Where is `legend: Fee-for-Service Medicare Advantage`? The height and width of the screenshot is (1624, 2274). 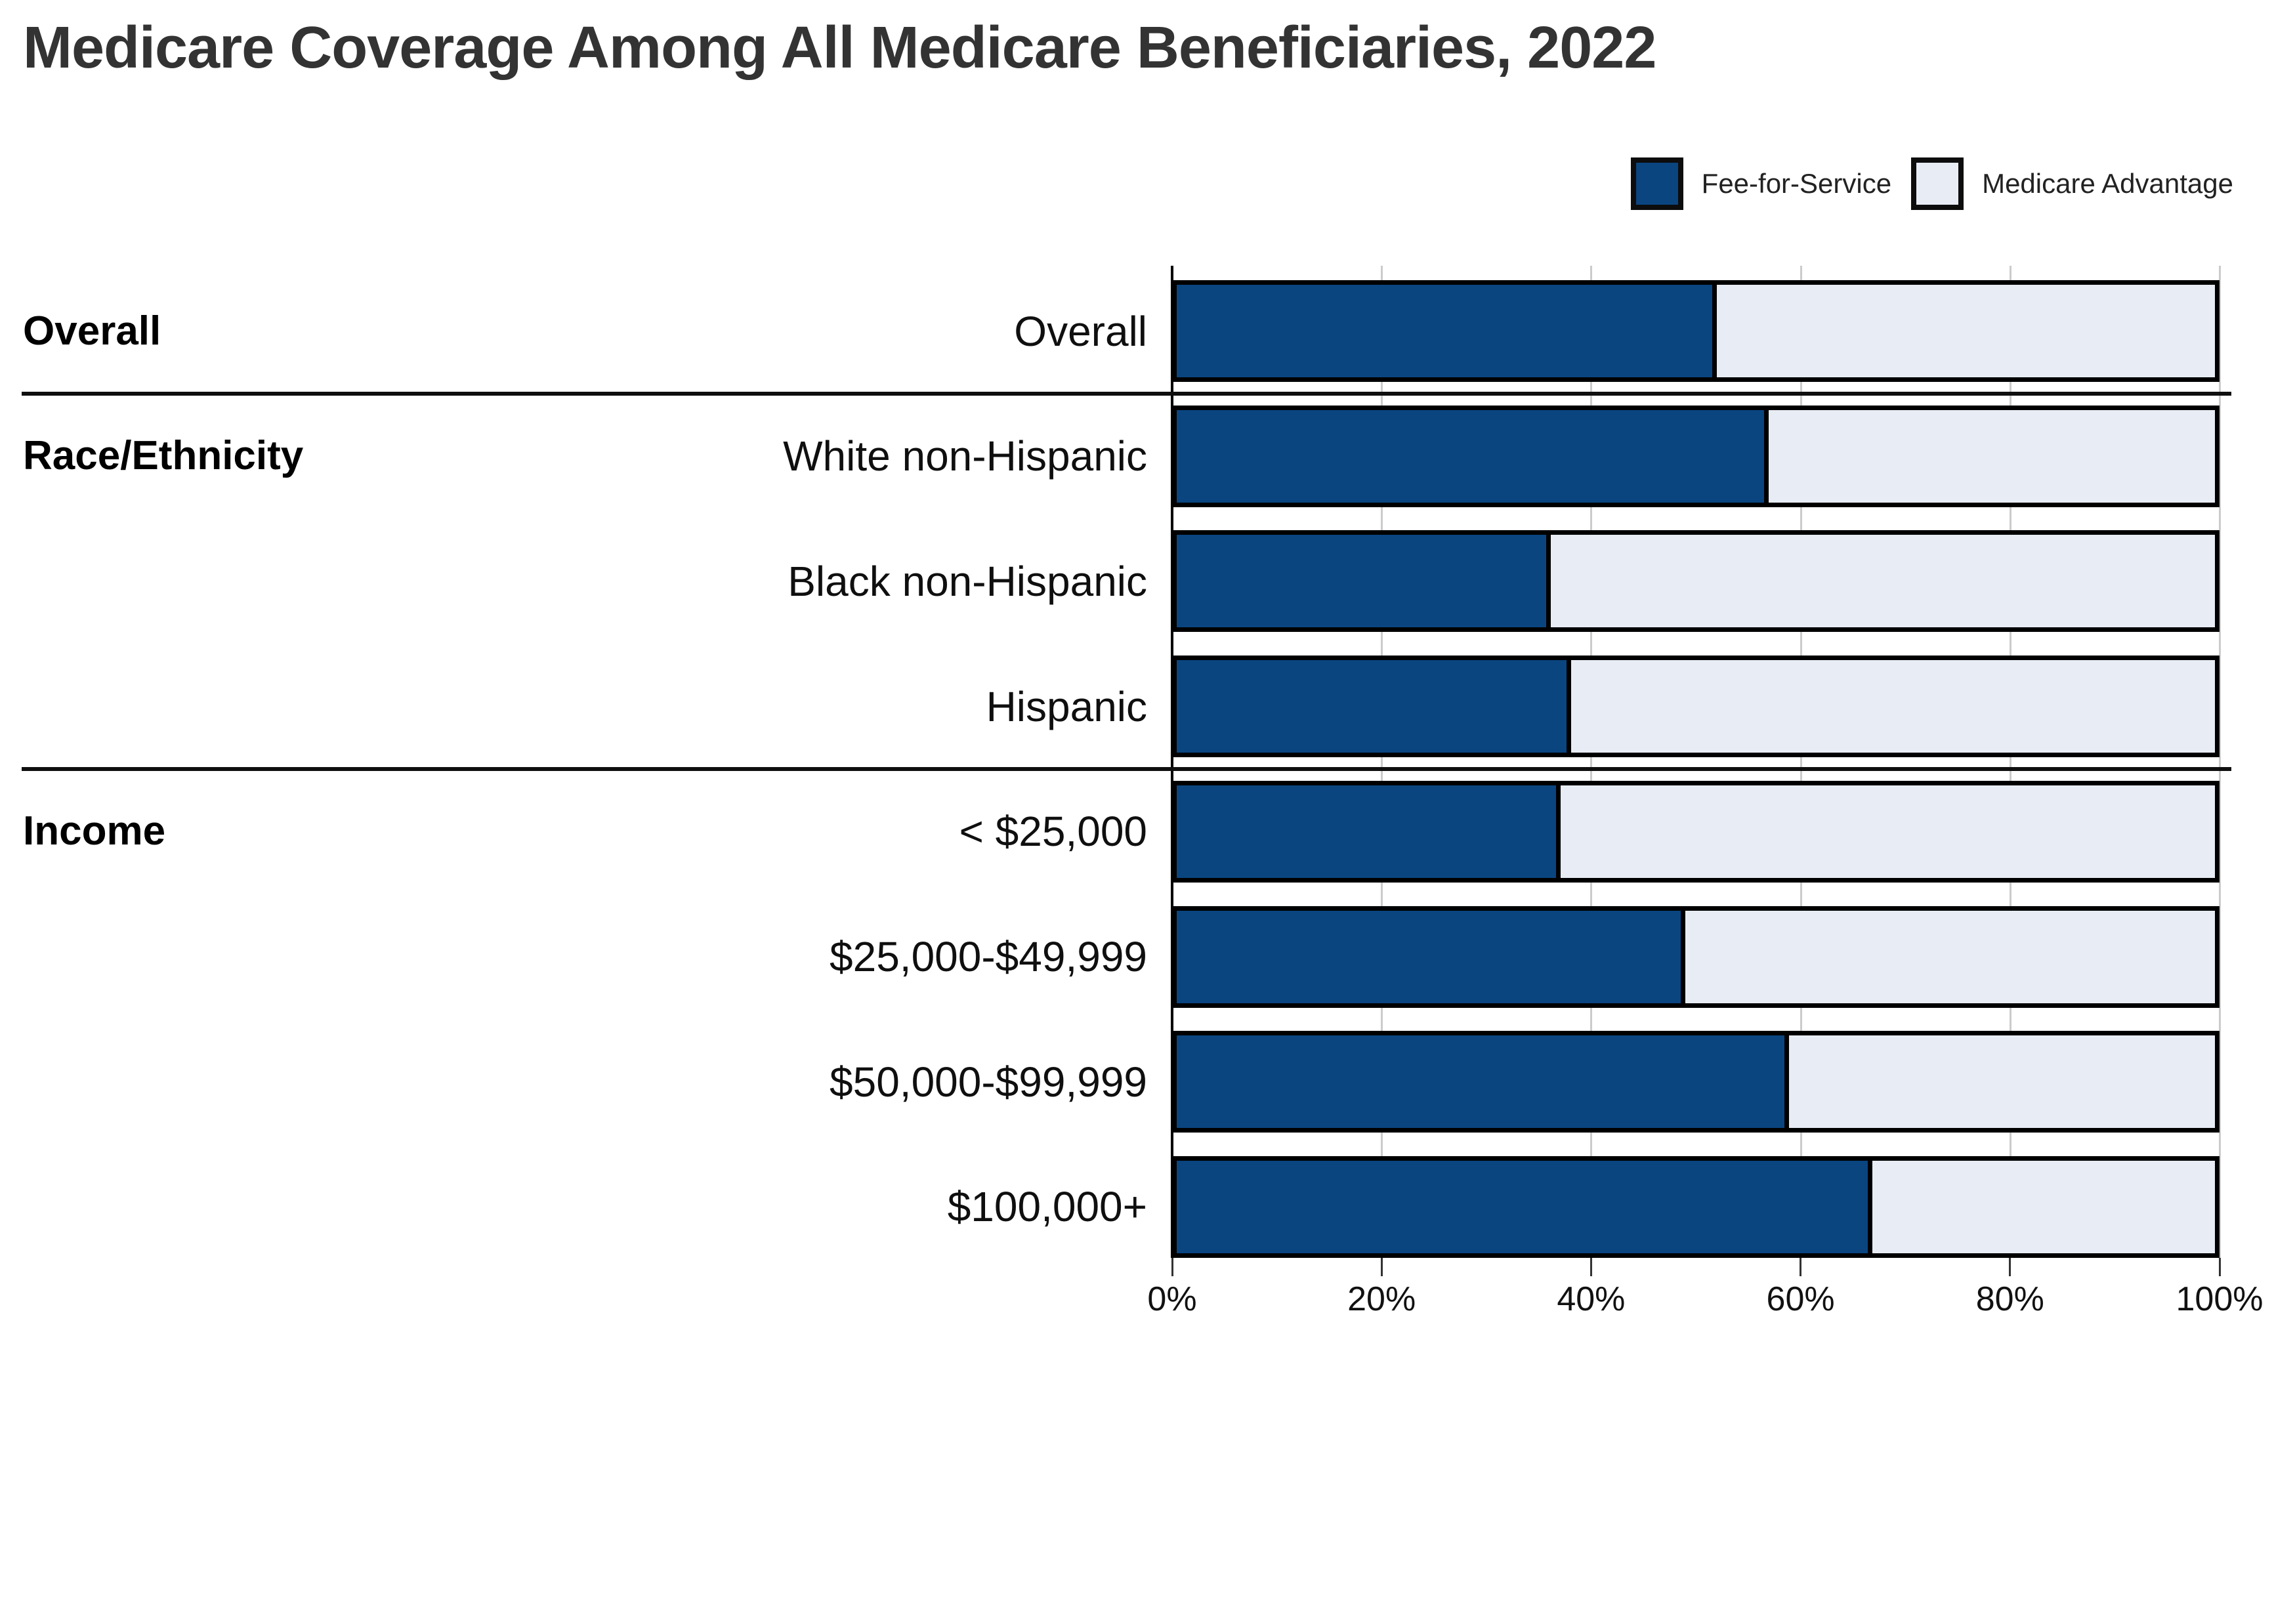
legend: Fee-for-Service Medicare Advantage is located at coordinates (1931, 183).